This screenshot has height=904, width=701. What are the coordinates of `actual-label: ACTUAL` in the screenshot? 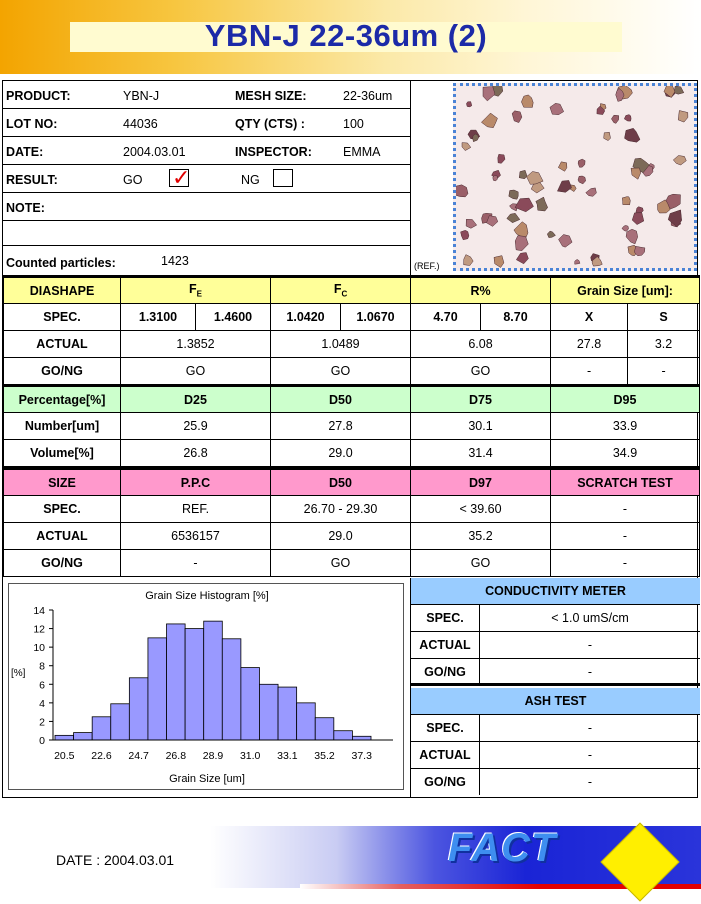 It's located at (445, 645).